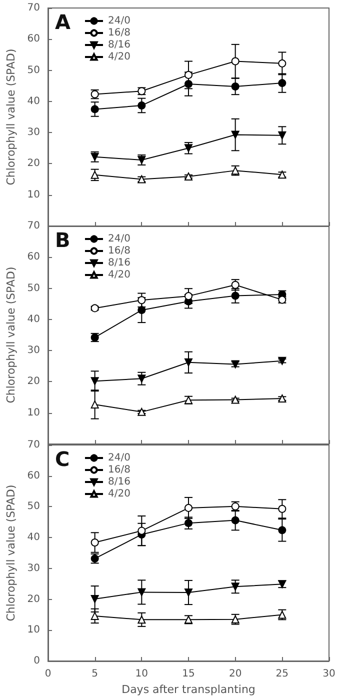 This screenshot has width=337, height=697. Describe the element at coordinates (48, 674) in the screenshot. I see `x-tick-label: 0` at that location.